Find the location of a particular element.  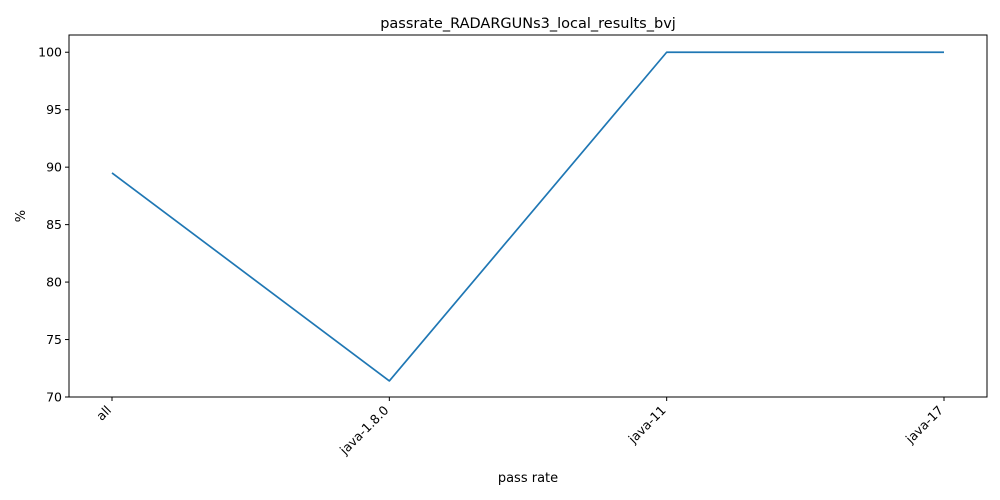

y-tick-label: 75 is located at coordinates (54, 339).